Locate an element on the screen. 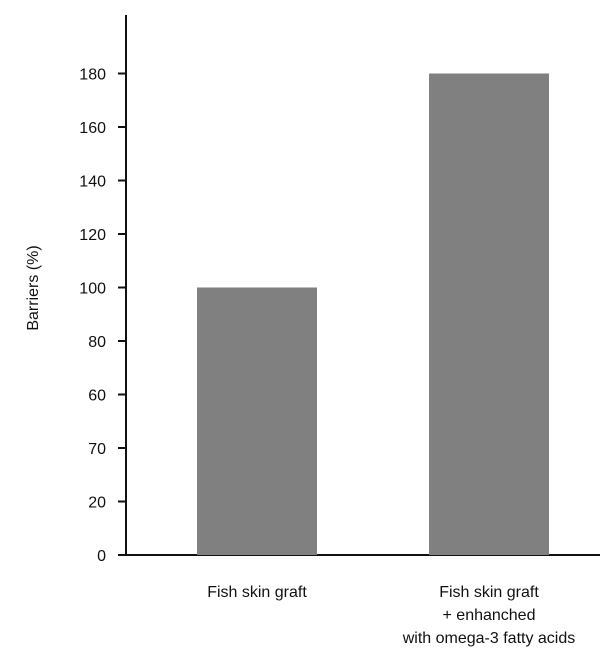  y-axis-title: Barriers (%) is located at coordinates (33, 287).